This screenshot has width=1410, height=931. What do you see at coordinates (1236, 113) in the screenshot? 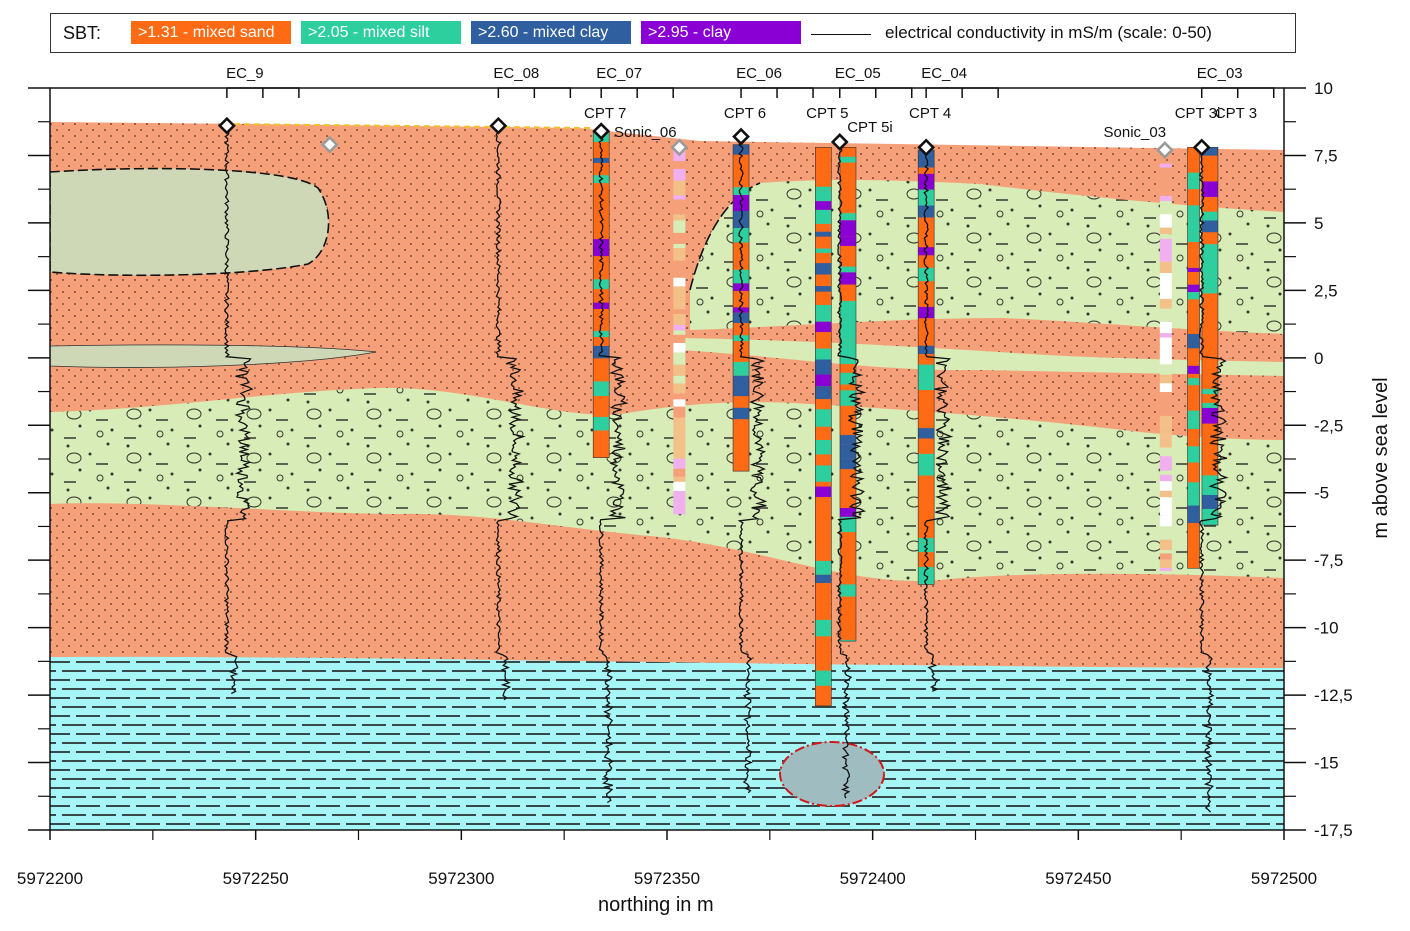
I see `cpt-label: CPT 3` at bounding box center [1236, 113].